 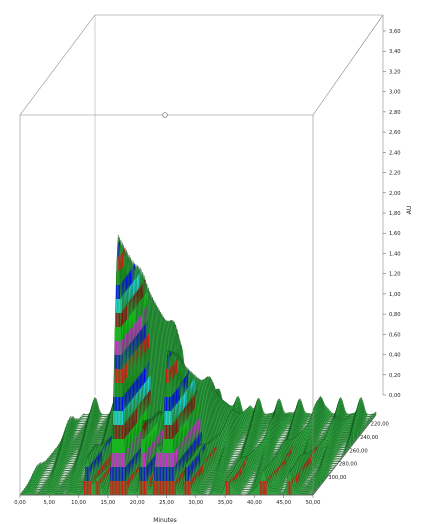 I want to click on rotation-handle, so click(x=165, y=115).